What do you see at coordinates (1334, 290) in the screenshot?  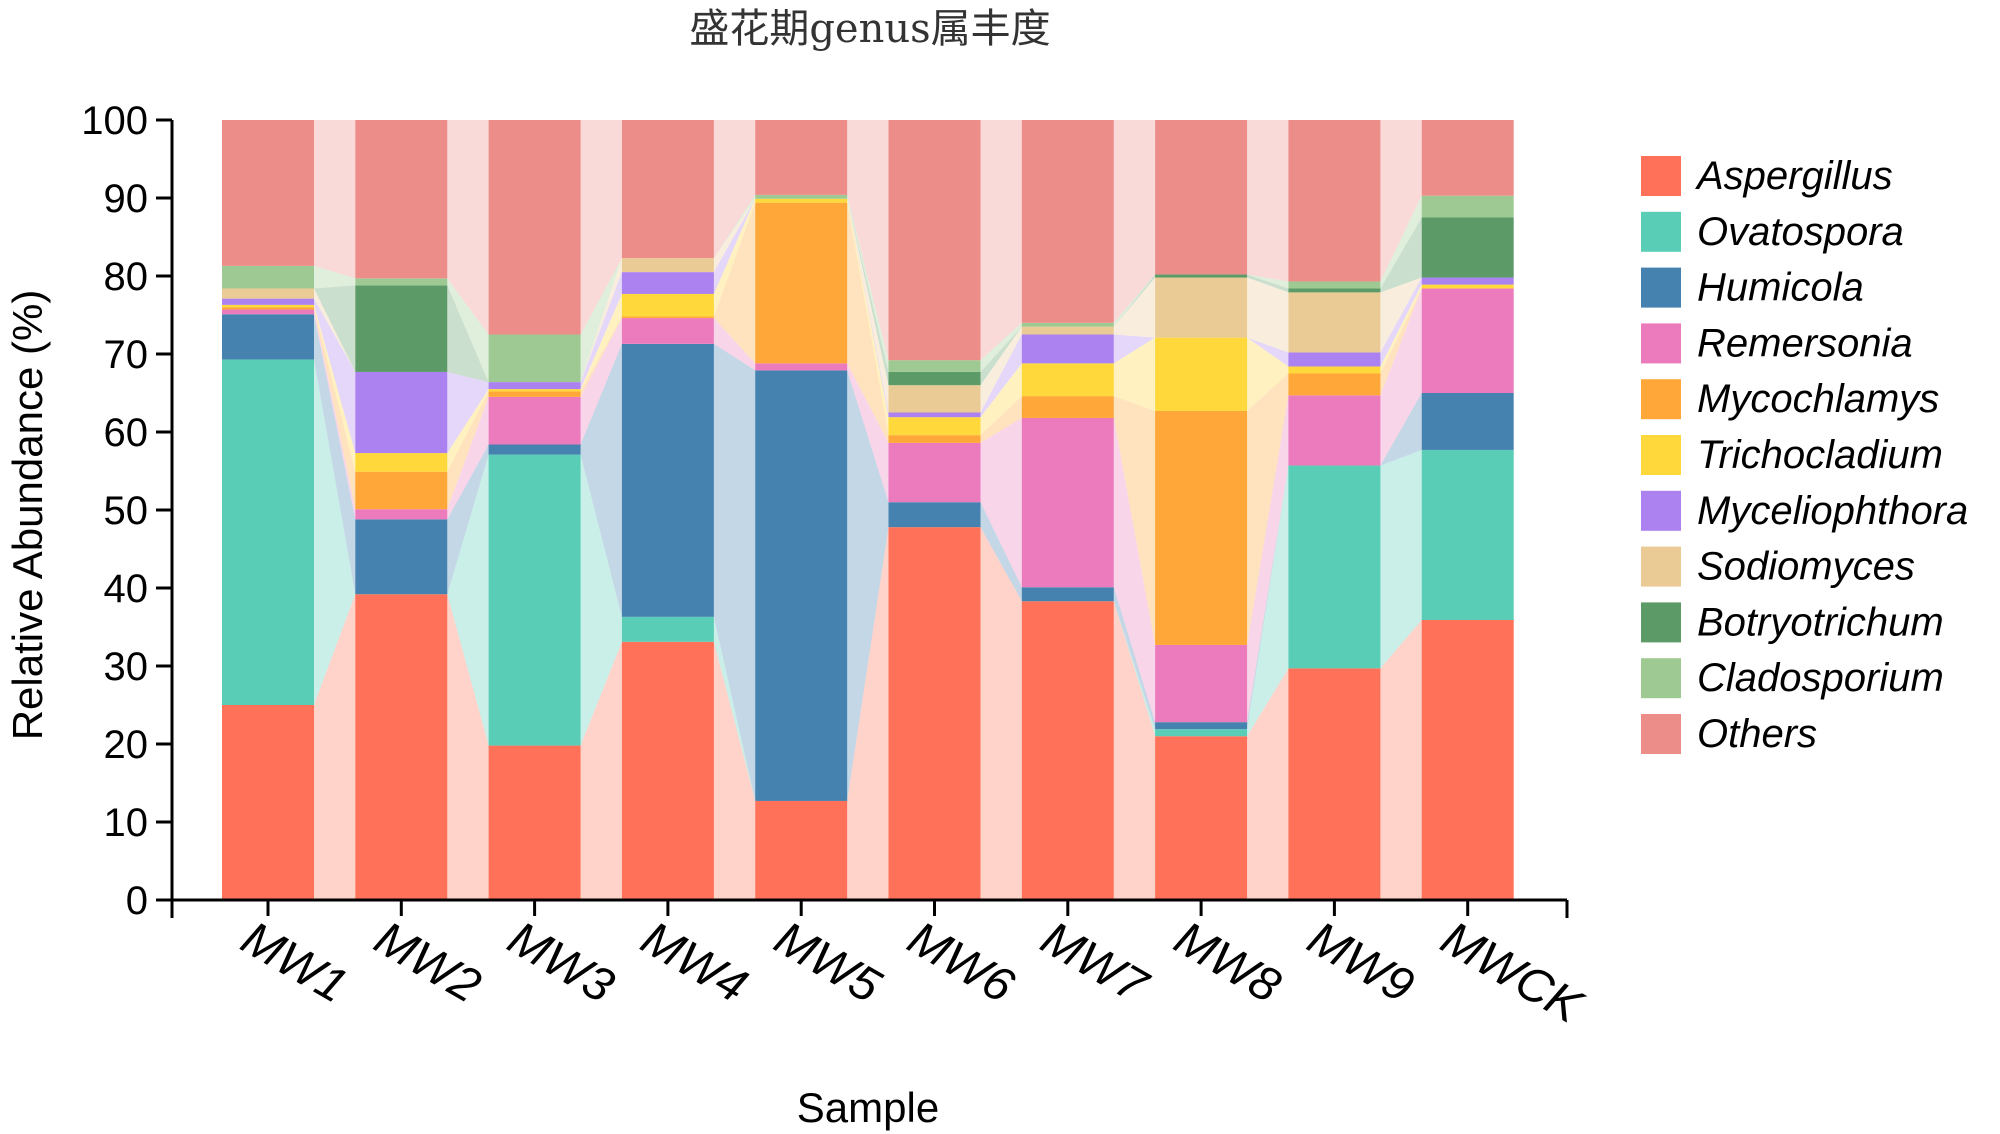 I see `bar-mw9-botryotrichum` at bounding box center [1334, 290].